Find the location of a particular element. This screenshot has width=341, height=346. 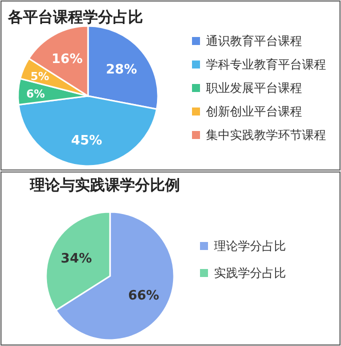

legend-label: 实践学分占比 is located at coordinates (250, 273).